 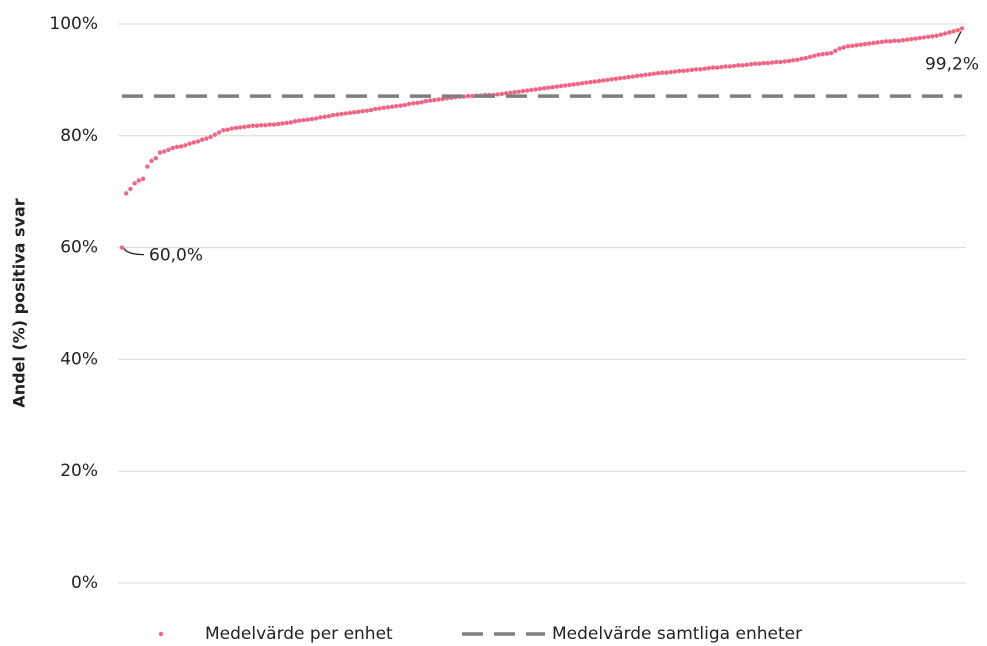 What do you see at coordinates (952, 64) in the screenshot?
I see `data-label: 99,2%` at bounding box center [952, 64].